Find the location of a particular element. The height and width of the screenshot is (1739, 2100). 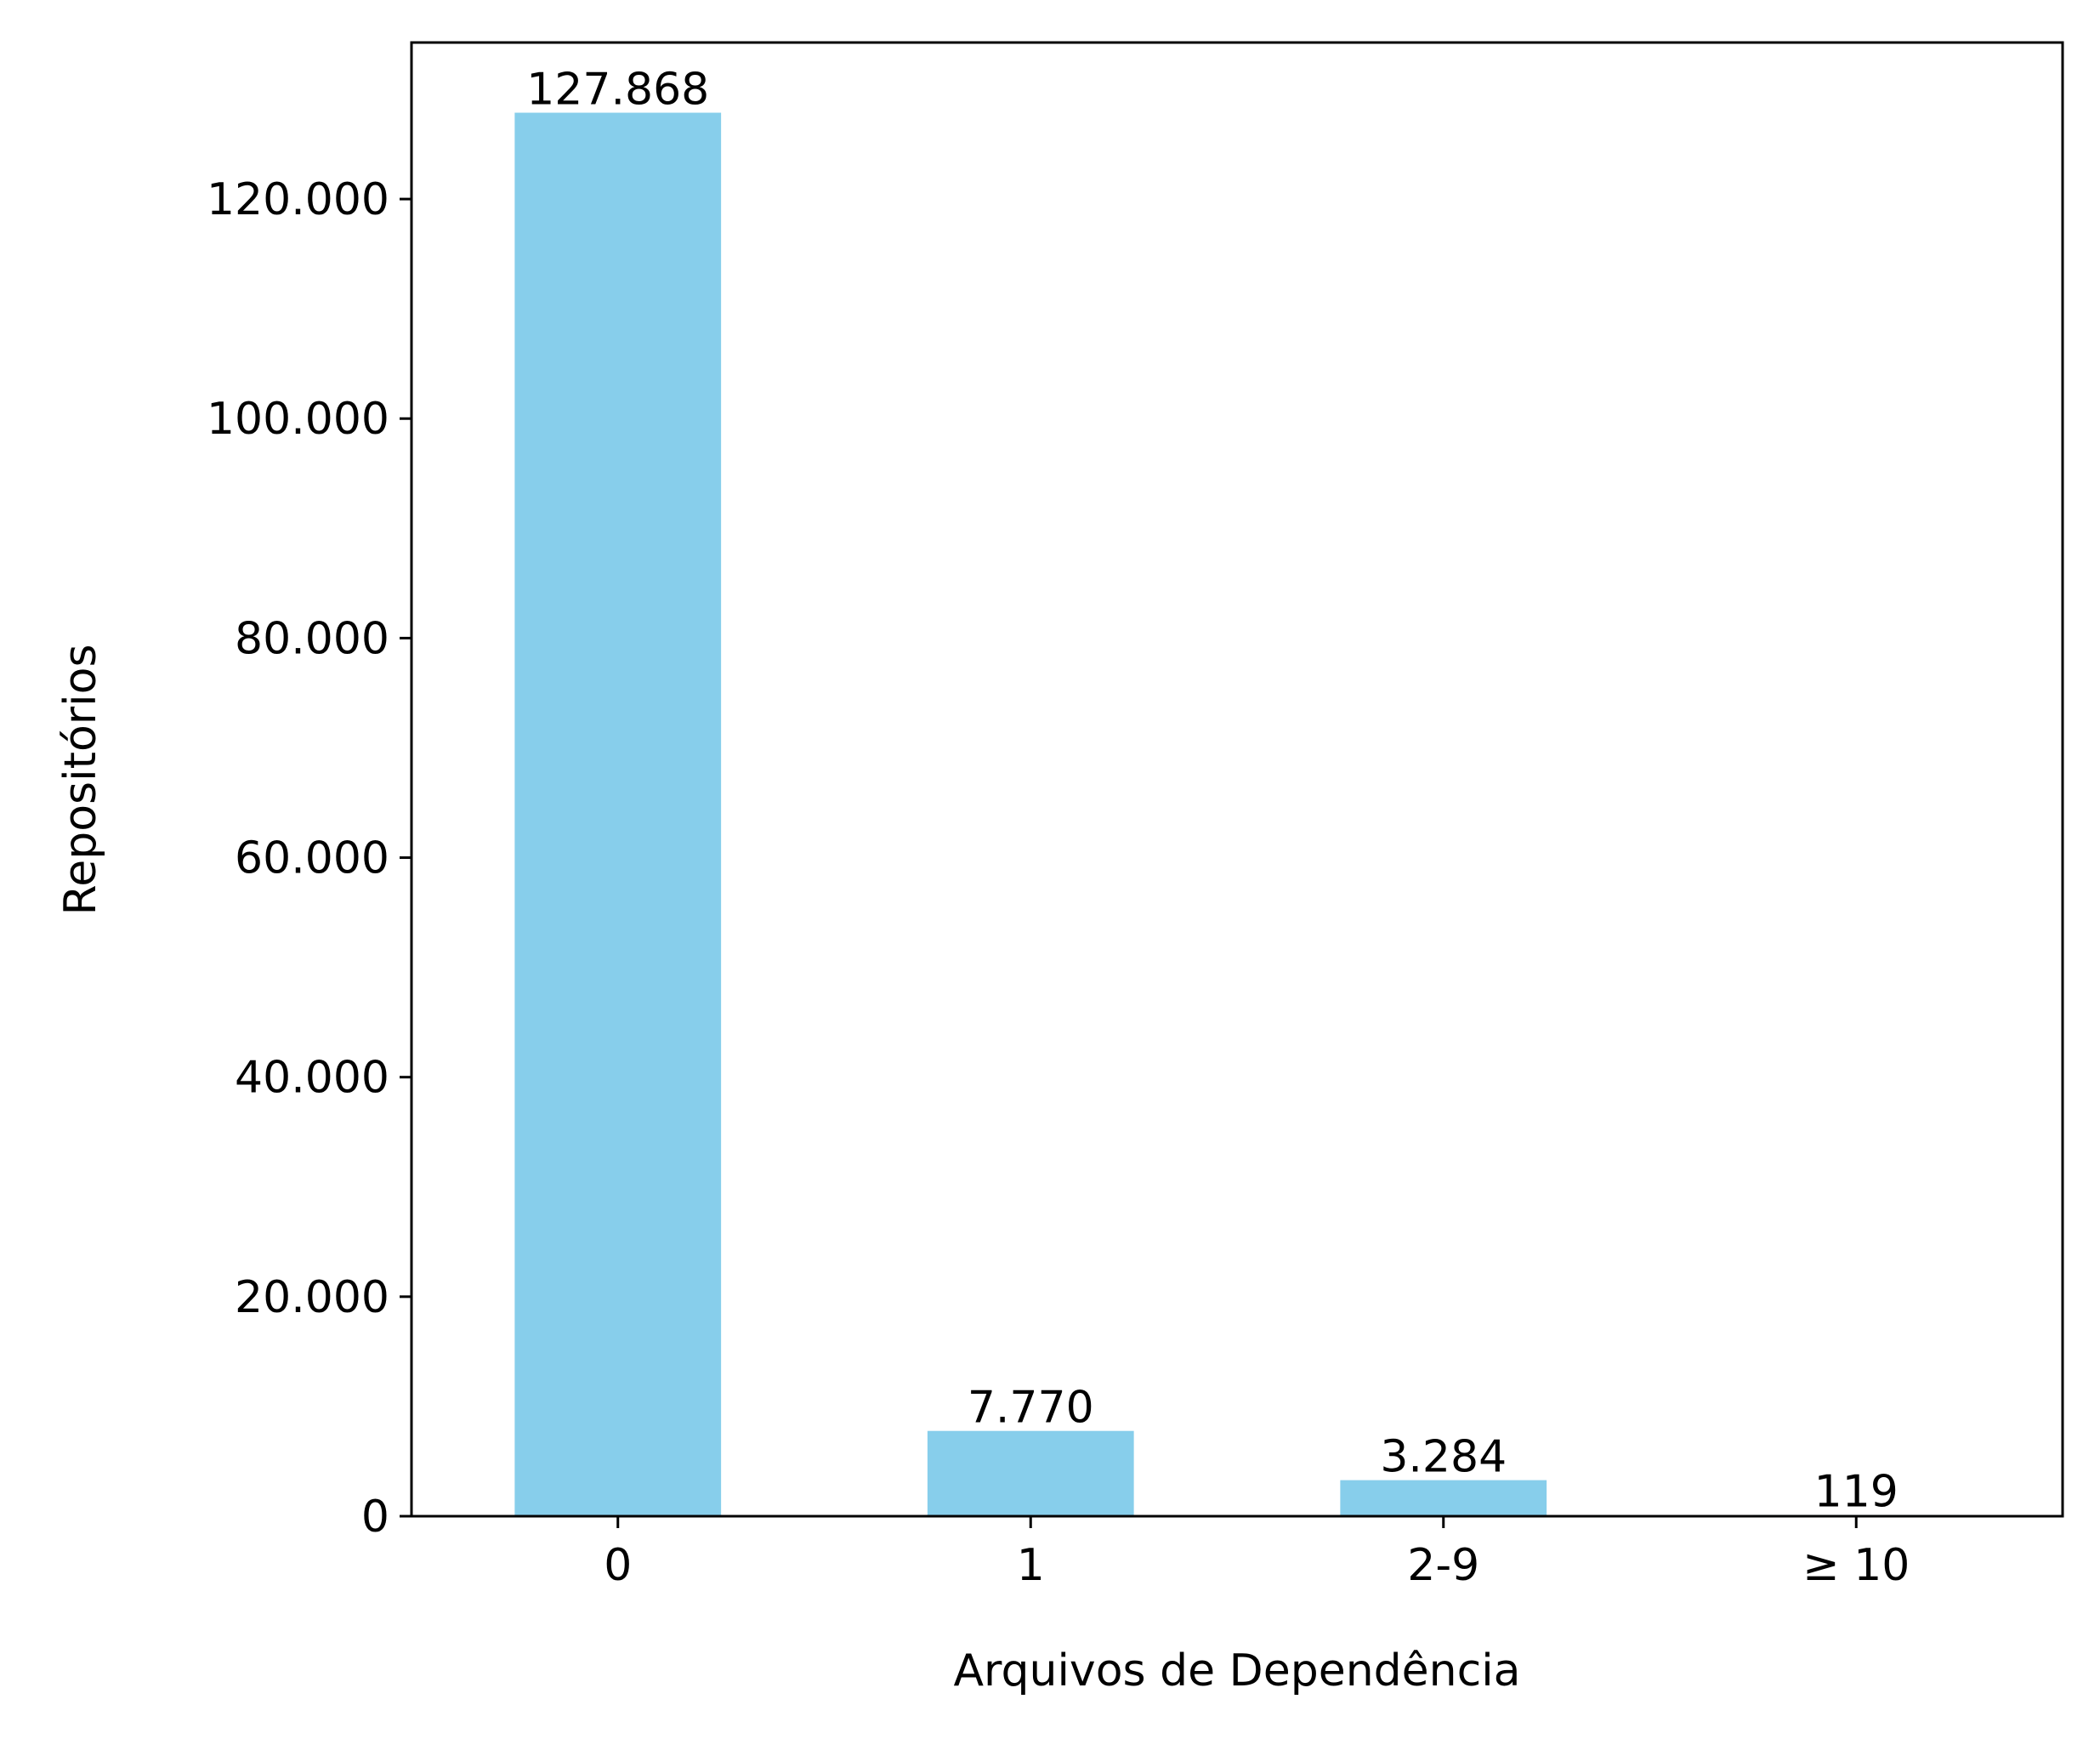

data-label-0: 127.868 is located at coordinates (617, 90).